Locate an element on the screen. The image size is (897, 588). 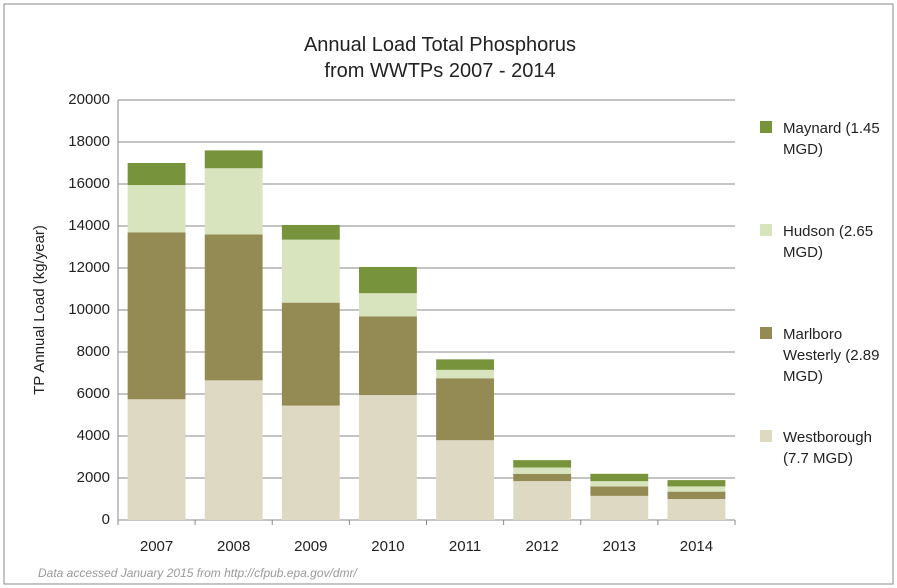
x-tick-label: 2014 is located at coordinates (696, 546).